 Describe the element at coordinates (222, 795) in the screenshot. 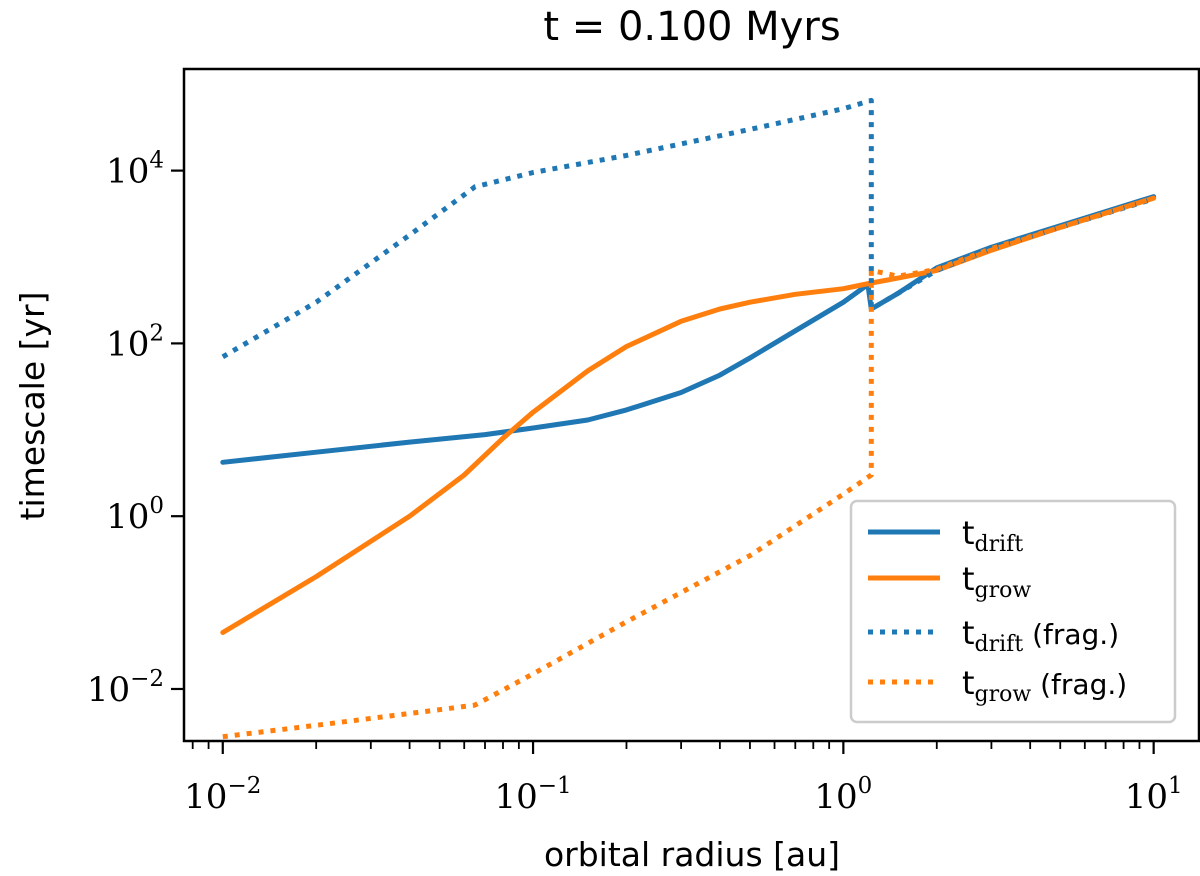

I see `x-tick-label: 10⁻²` at that location.